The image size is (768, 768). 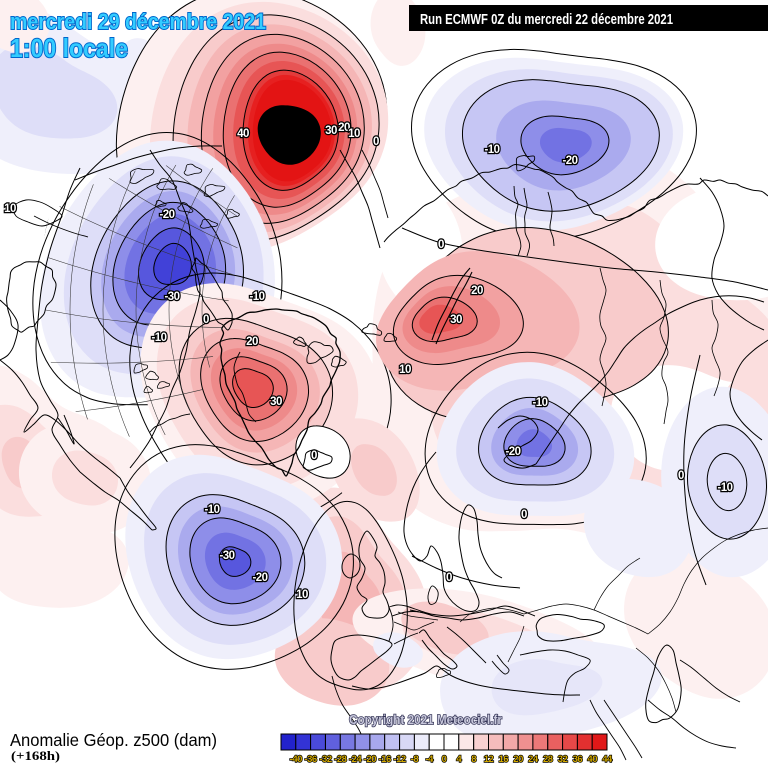 What do you see at coordinates (35, 755) in the screenshot?
I see `svg-text: (+168h)` at bounding box center [35, 755].